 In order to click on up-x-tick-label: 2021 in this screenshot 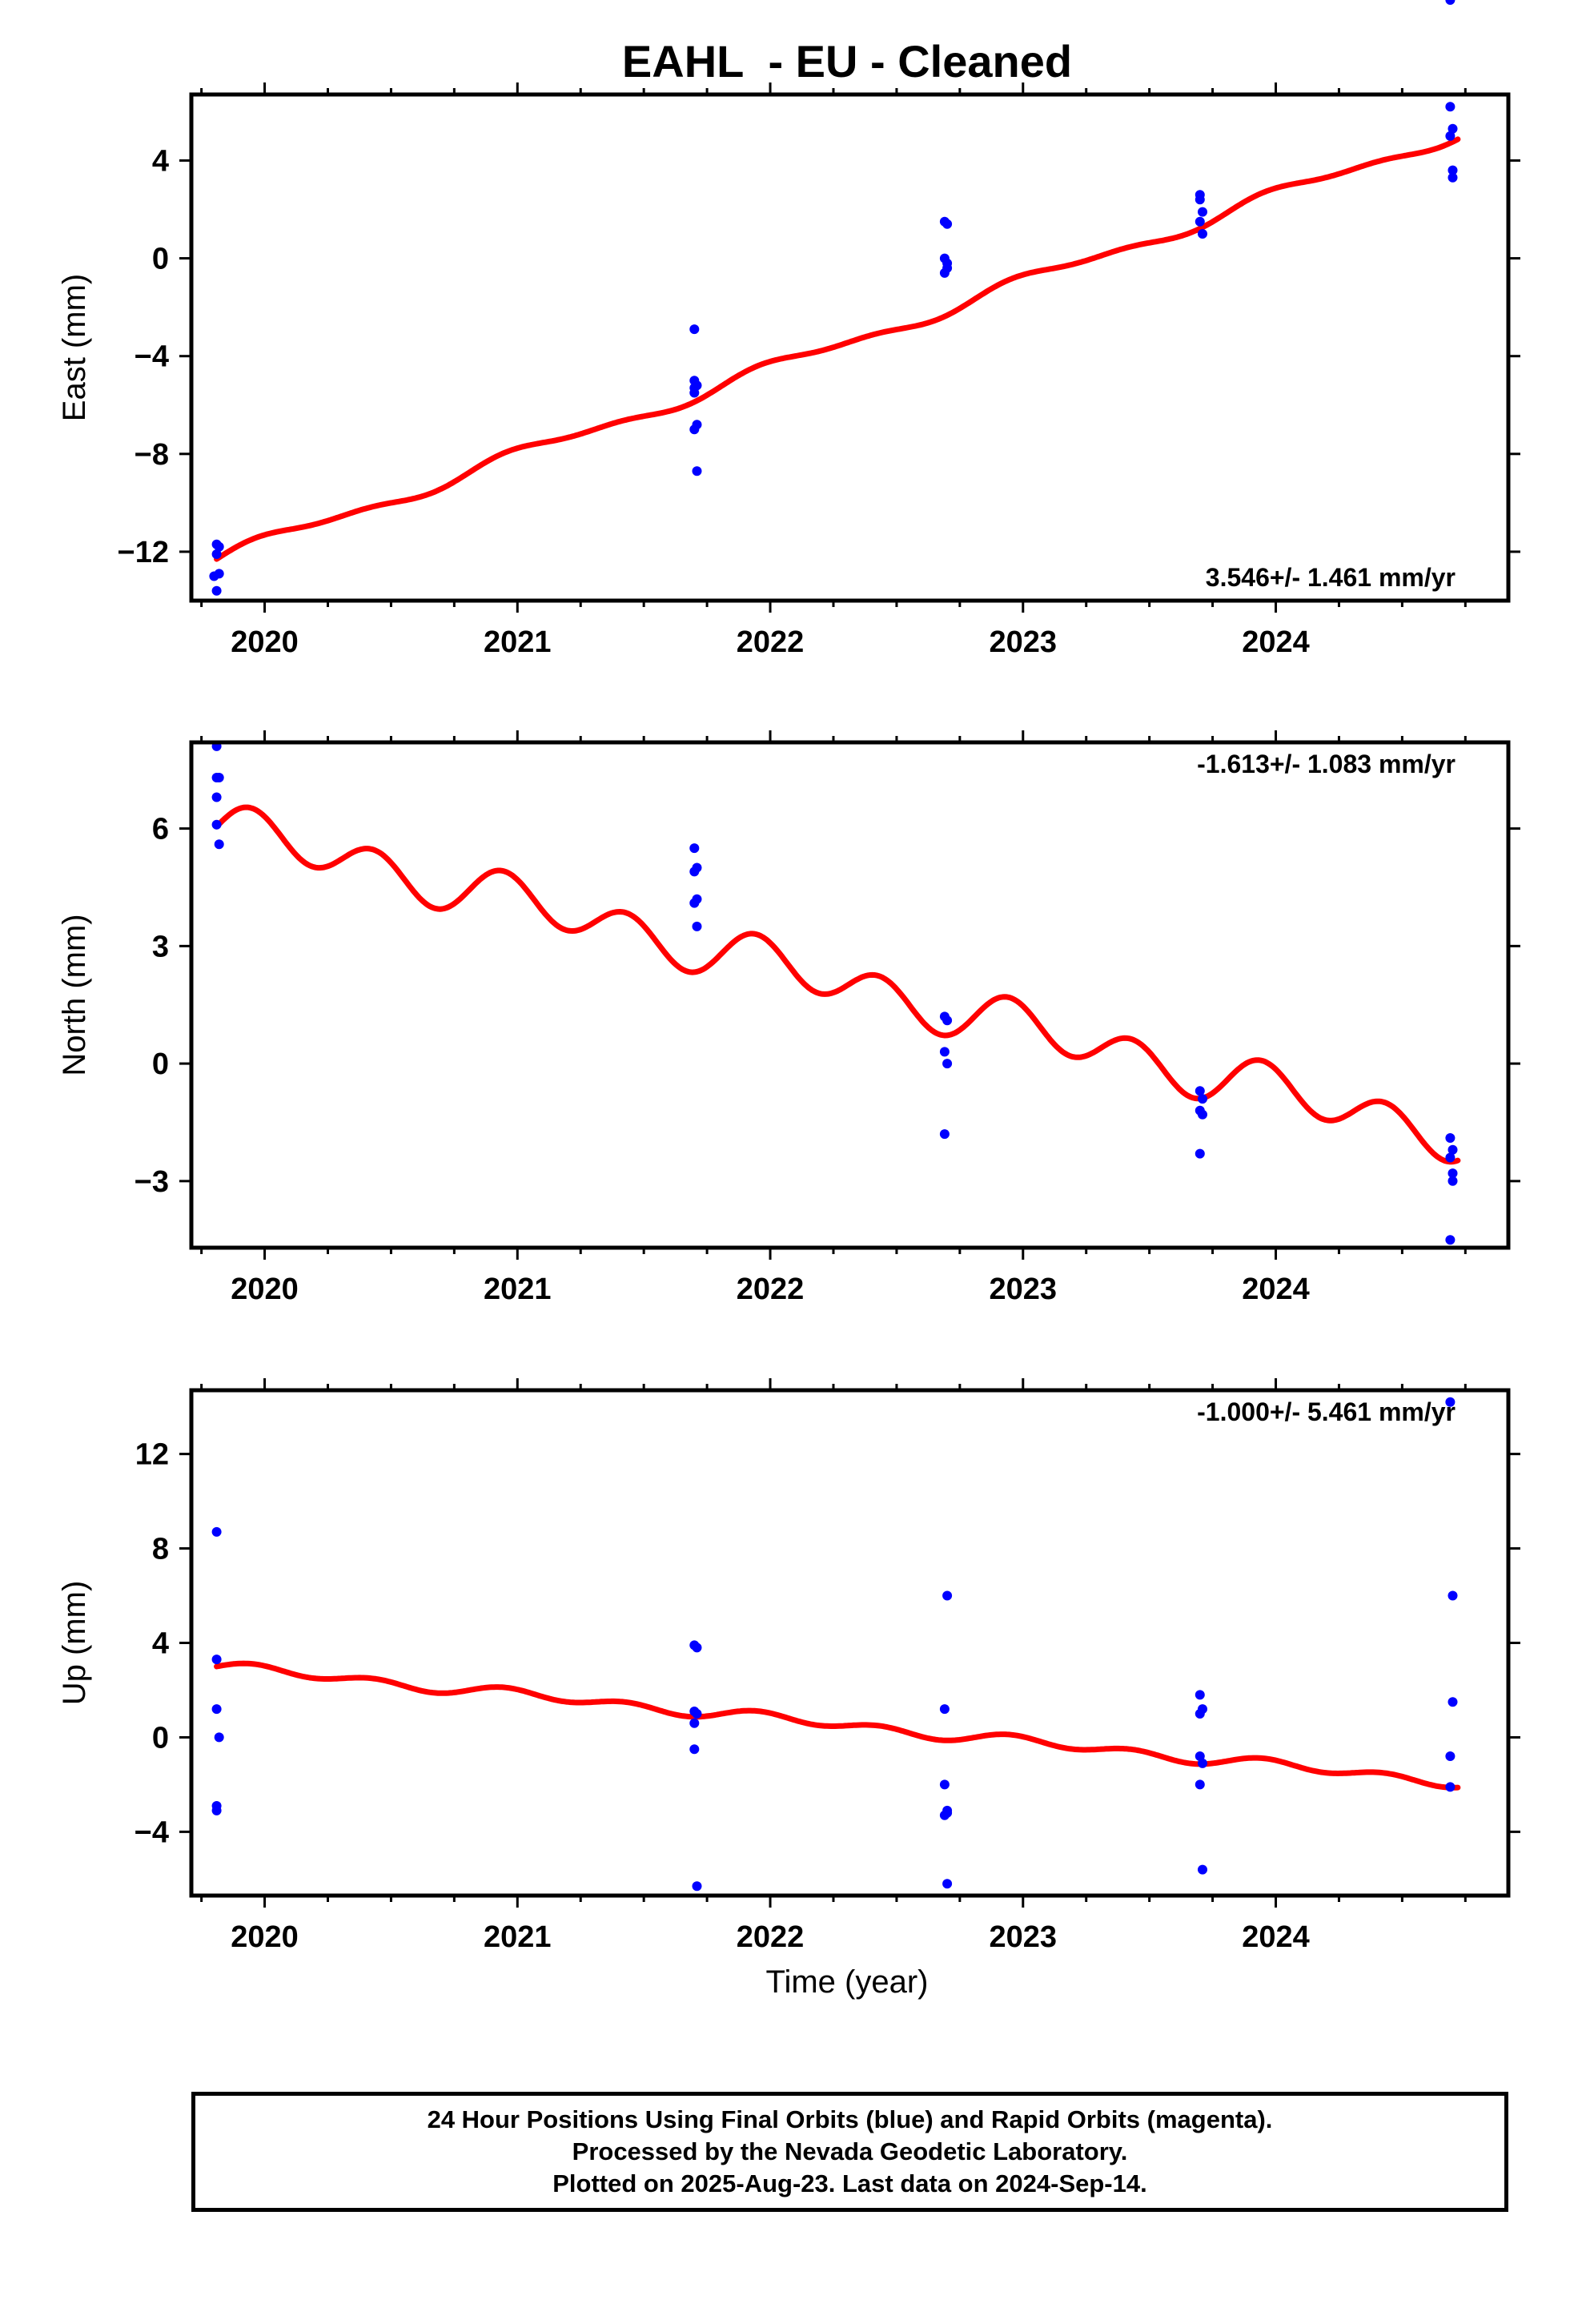, I will do `click(518, 1937)`.